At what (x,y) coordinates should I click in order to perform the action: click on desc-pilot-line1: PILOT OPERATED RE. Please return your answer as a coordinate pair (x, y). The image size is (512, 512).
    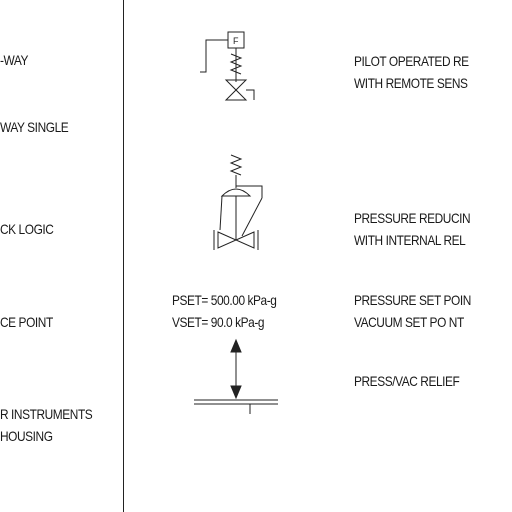
    Looking at the image, I should click on (411, 61).